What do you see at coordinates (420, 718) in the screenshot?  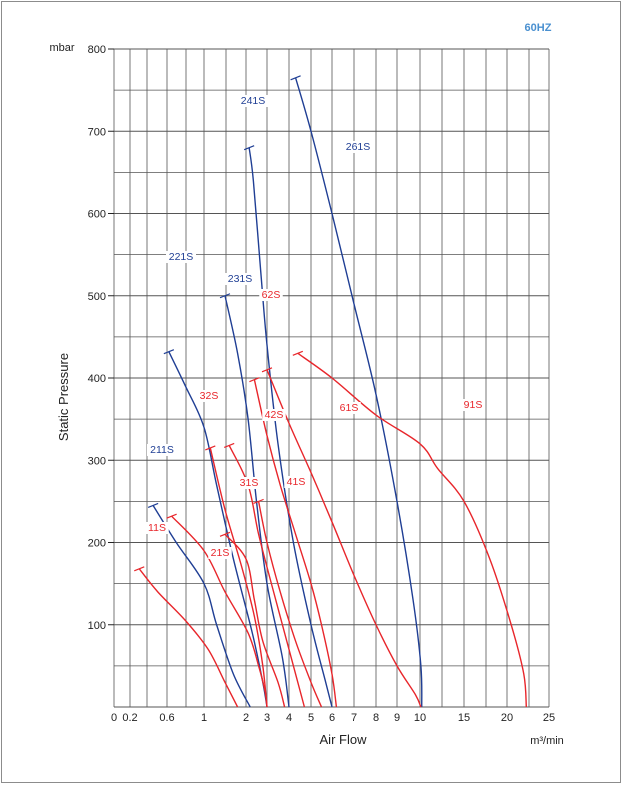 I see `x-tick-label-10: 10` at bounding box center [420, 718].